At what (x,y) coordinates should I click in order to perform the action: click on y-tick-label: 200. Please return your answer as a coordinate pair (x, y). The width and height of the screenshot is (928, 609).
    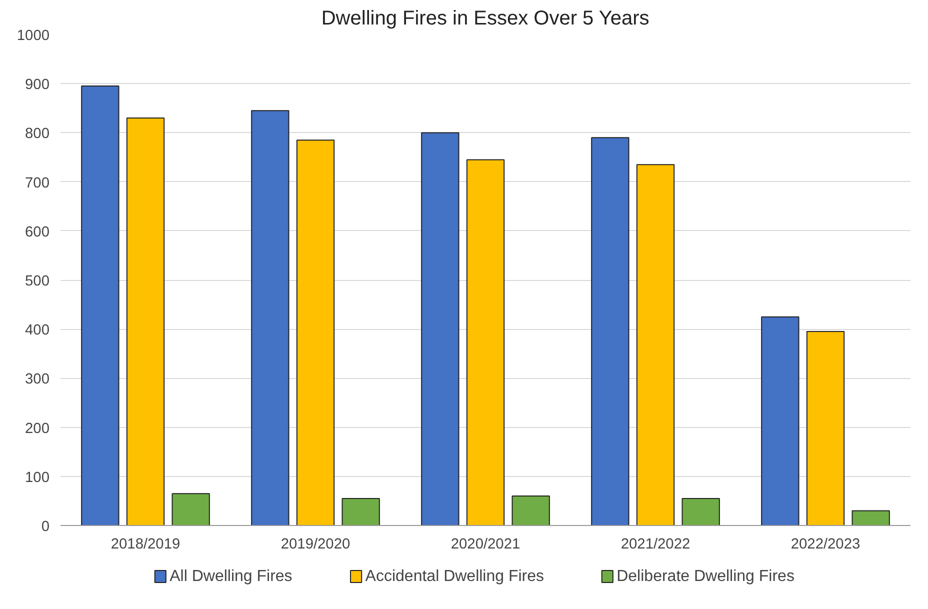
    Looking at the image, I should click on (37, 428).